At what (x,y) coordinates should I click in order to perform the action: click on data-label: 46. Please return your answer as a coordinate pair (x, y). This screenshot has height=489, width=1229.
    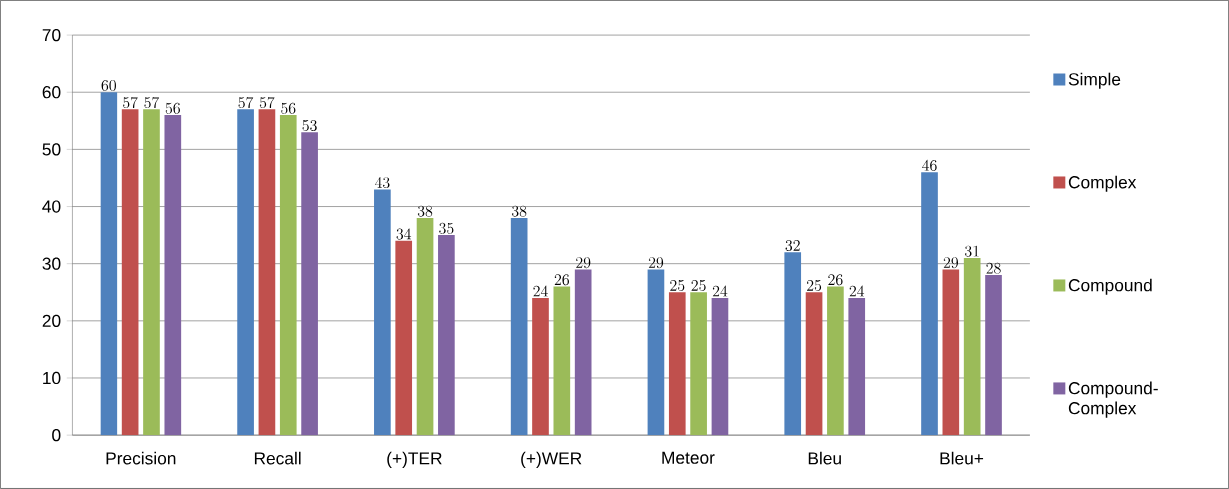
    Looking at the image, I should click on (929, 165).